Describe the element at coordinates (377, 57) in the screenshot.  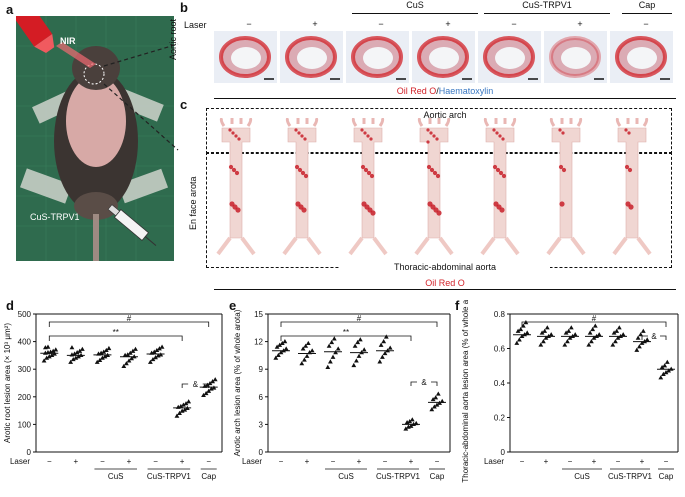
I see `histology-plaque` at that location.